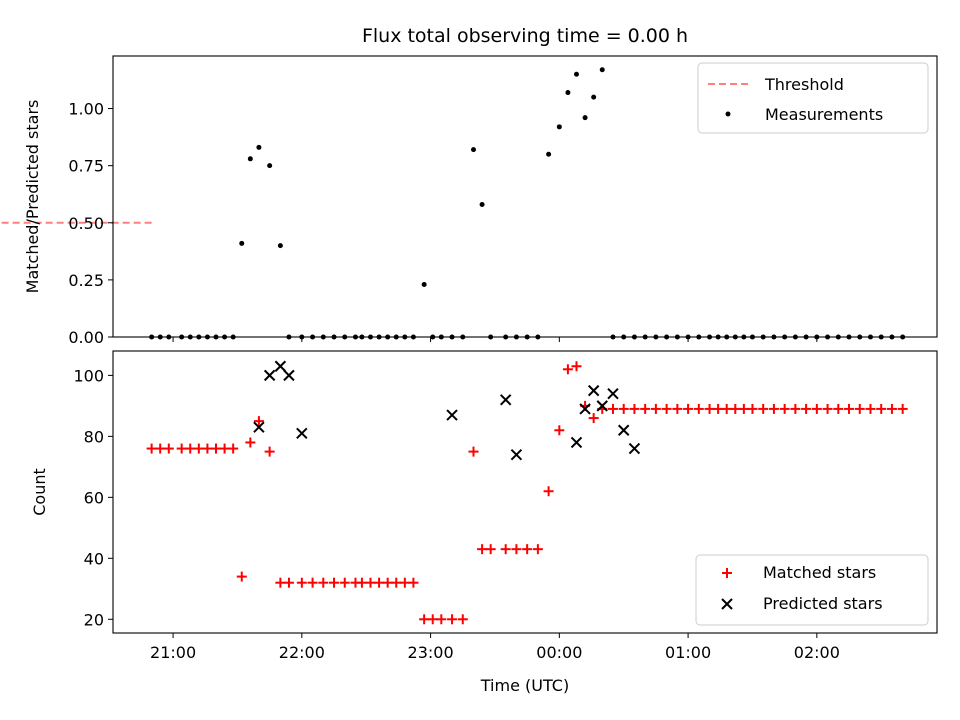 Image resolution: width=960 pixels, height=720 pixels. I want to click on bottom-y-tick-label: 60, so click(94, 497).